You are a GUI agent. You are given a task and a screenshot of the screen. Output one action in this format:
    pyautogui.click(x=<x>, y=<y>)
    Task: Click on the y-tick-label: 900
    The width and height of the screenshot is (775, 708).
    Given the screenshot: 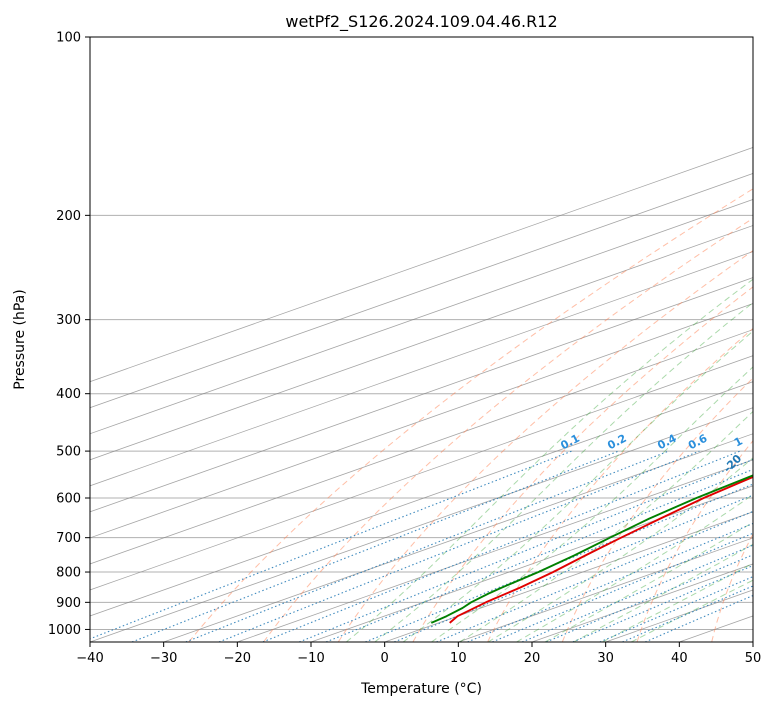 What is the action you would take?
    pyautogui.click(x=68, y=603)
    